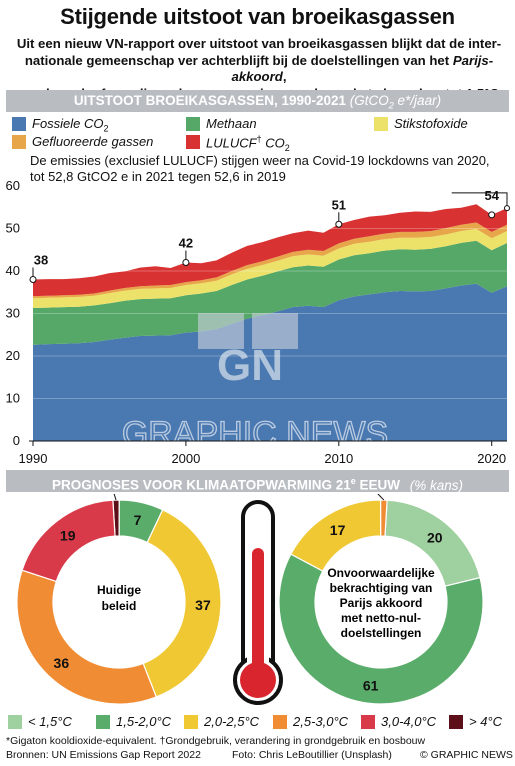 The image size is (515, 766). Describe the element at coordinates (103, 755) in the screenshot. I see `sources: Bronnen: UN Emissions Gap Report 2022` at that location.